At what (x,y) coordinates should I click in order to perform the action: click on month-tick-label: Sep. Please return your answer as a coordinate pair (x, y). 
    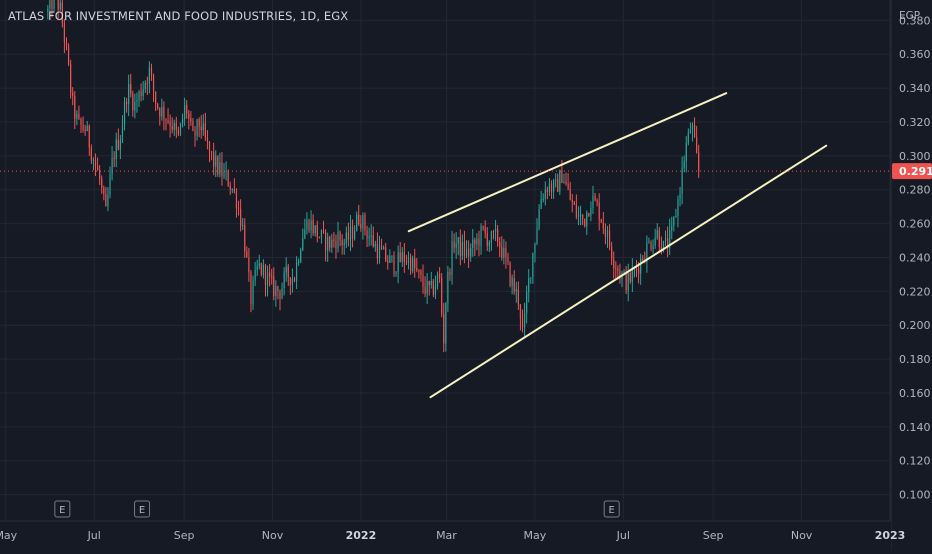
    Looking at the image, I should click on (184, 535).